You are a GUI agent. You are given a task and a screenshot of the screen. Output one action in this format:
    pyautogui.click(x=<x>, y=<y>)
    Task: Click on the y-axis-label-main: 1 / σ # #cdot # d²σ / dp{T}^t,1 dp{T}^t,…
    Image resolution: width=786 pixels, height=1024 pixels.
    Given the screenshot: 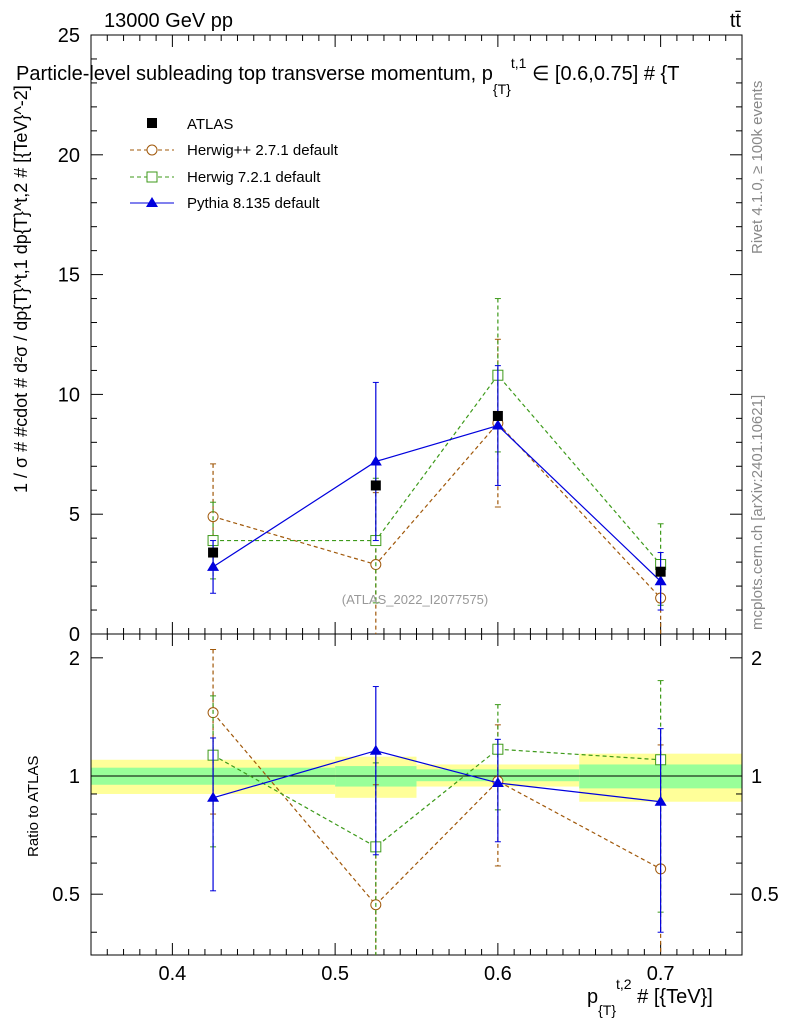 What is the action you would take?
    pyautogui.click(x=21, y=289)
    